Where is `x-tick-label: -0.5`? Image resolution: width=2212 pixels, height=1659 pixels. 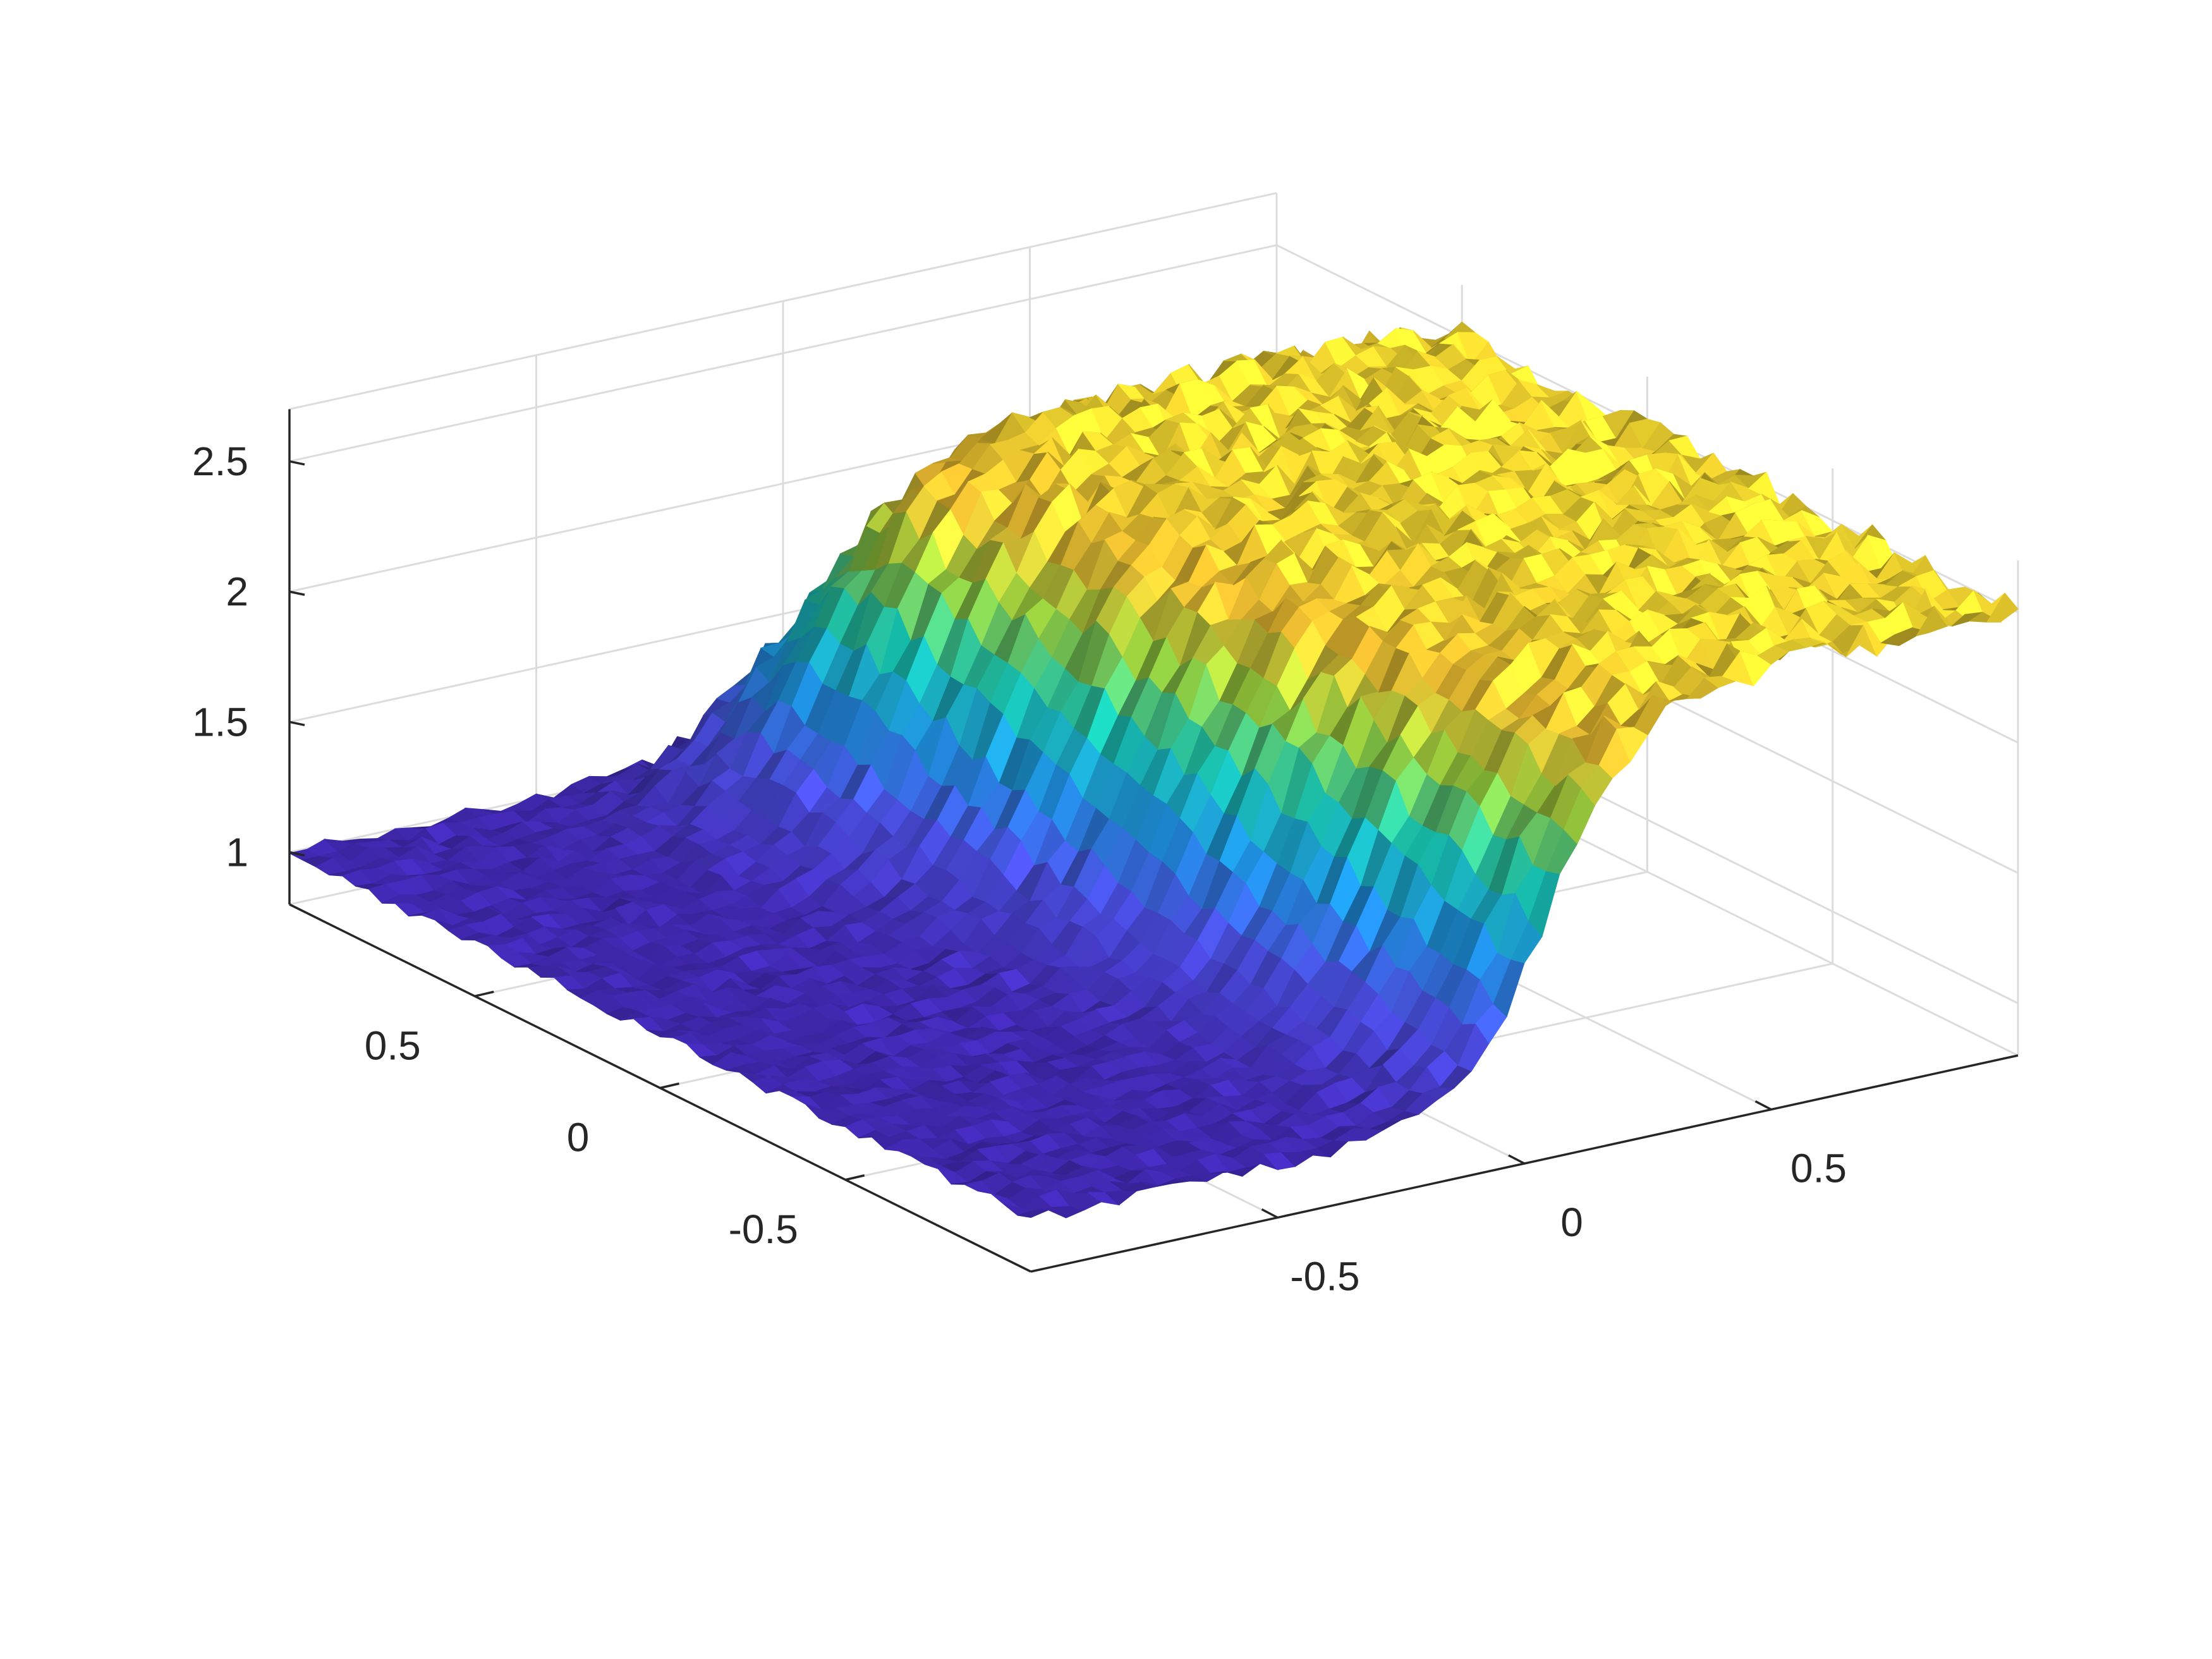 x-tick-label: -0.5 is located at coordinates (1324, 1276).